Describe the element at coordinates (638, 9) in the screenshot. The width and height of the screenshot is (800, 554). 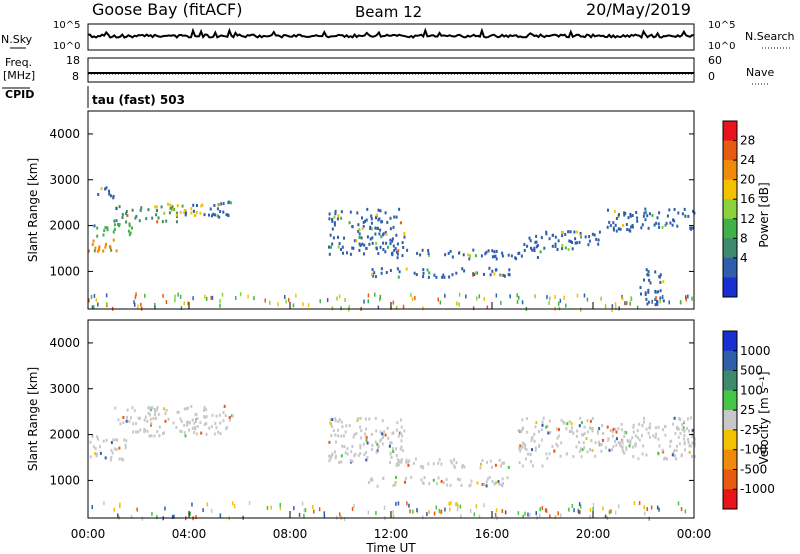
I see `date-title: 20/May/2019` at that location.